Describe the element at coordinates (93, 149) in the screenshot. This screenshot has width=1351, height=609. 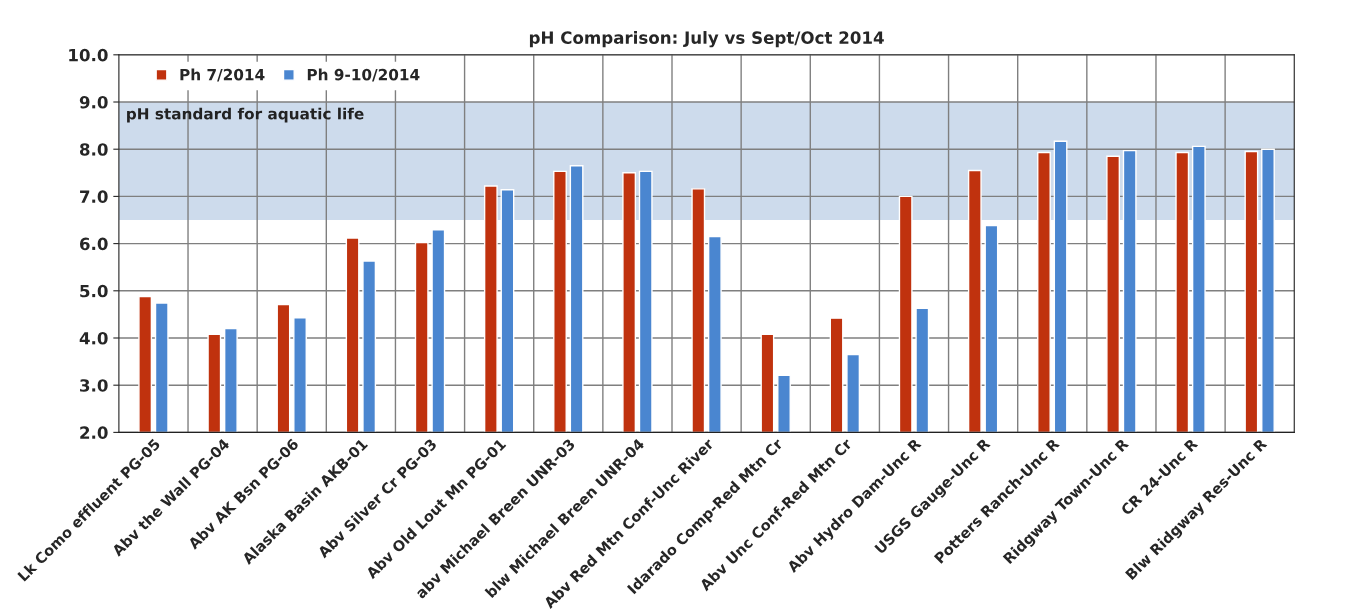
I see `y-tick-label: 8.0` at that location.